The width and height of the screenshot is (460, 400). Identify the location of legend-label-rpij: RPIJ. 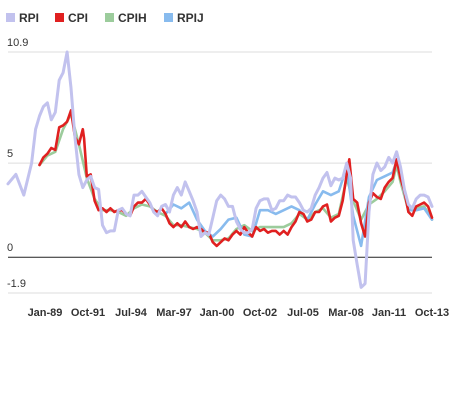
(190, 18).